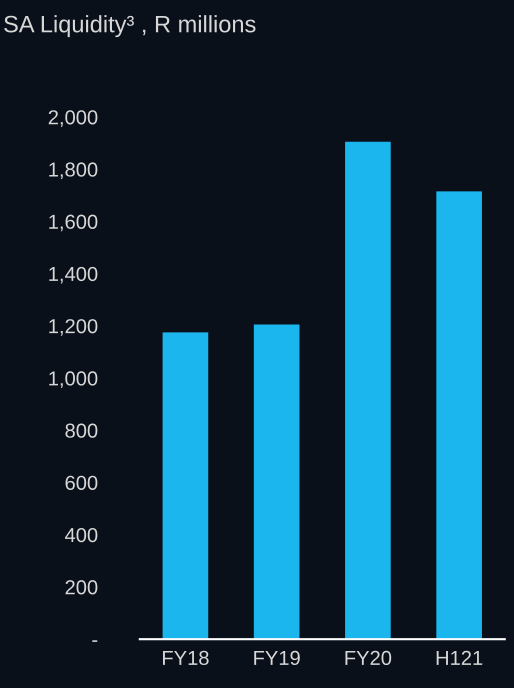 This screenshot has width=514, height=688. I want to click on y-tick-label: 800, so click(81, 431).